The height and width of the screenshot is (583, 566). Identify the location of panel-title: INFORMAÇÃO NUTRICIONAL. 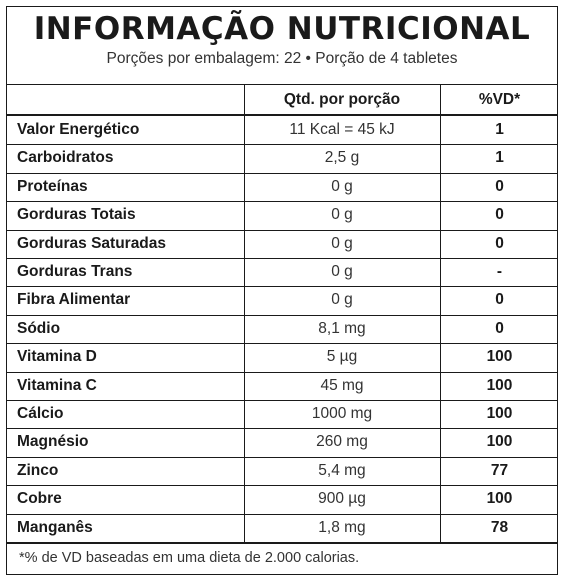
(282, 29).